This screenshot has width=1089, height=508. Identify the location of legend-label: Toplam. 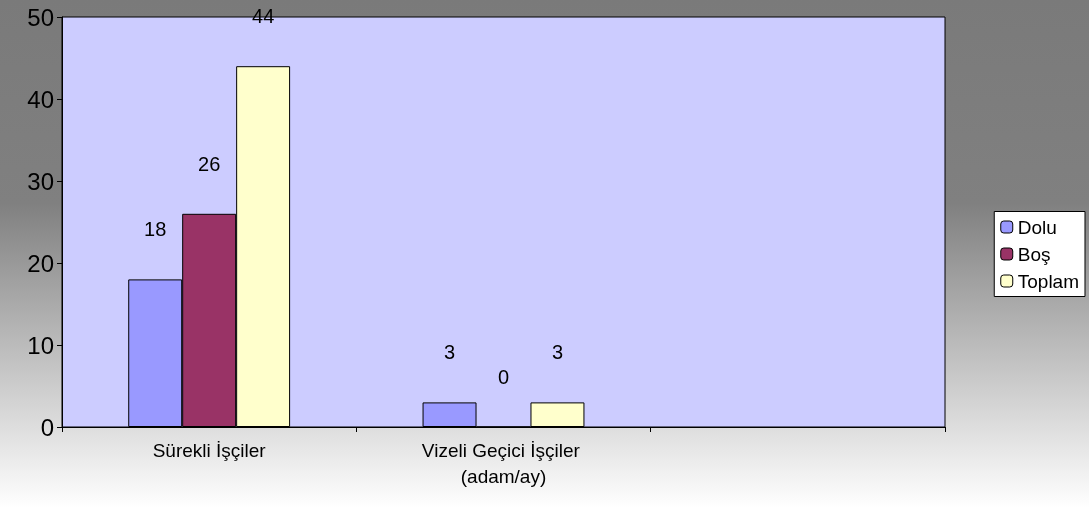
(1048, 281).